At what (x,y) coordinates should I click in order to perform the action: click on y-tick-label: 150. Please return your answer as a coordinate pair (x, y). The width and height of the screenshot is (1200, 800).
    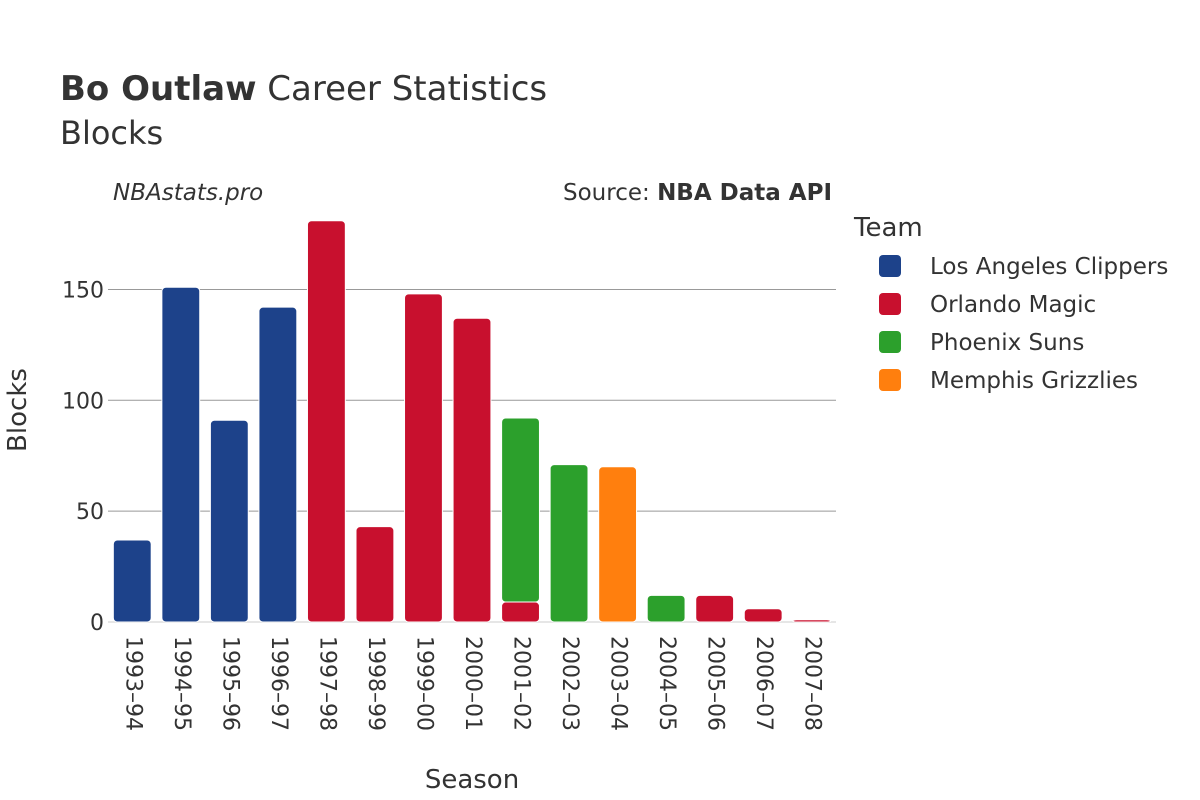
    Looking at the image, I should click on (83, 290).